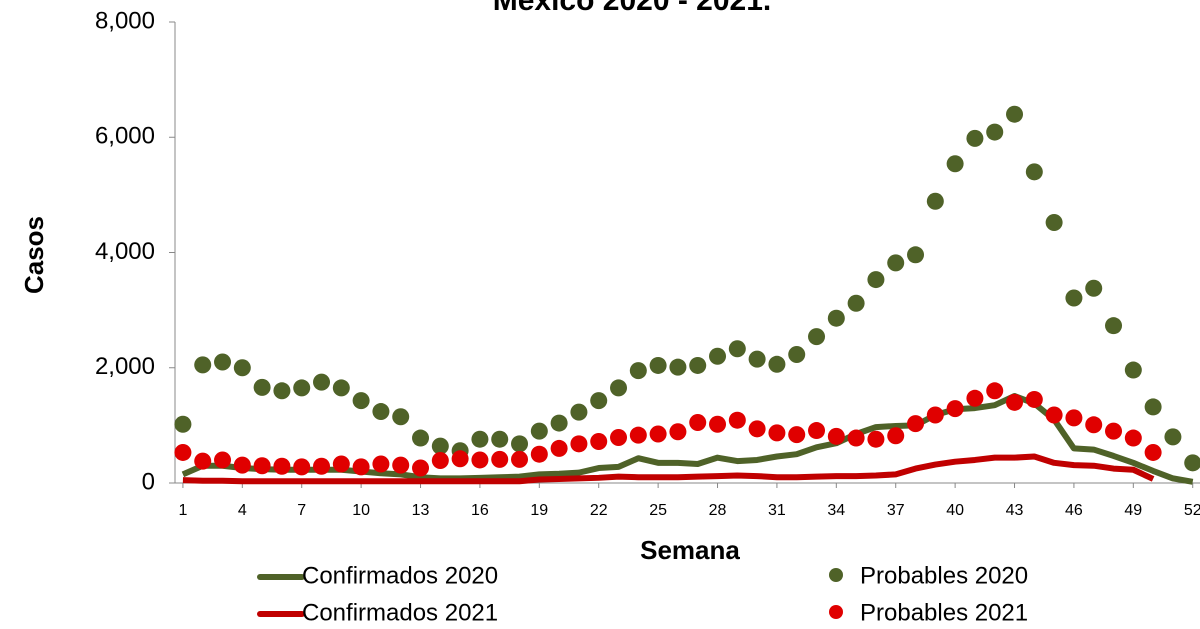 The image size is (1200, 629). Describe the element at coordinates (125, 366) in the screenshot. I see `y-tick-label: 2,000` at that location.